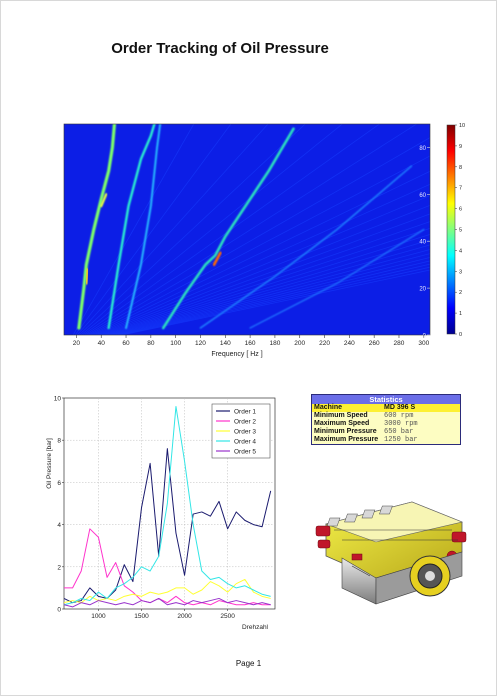  I want to click on page-footer: Page 1, so click(248, 663).